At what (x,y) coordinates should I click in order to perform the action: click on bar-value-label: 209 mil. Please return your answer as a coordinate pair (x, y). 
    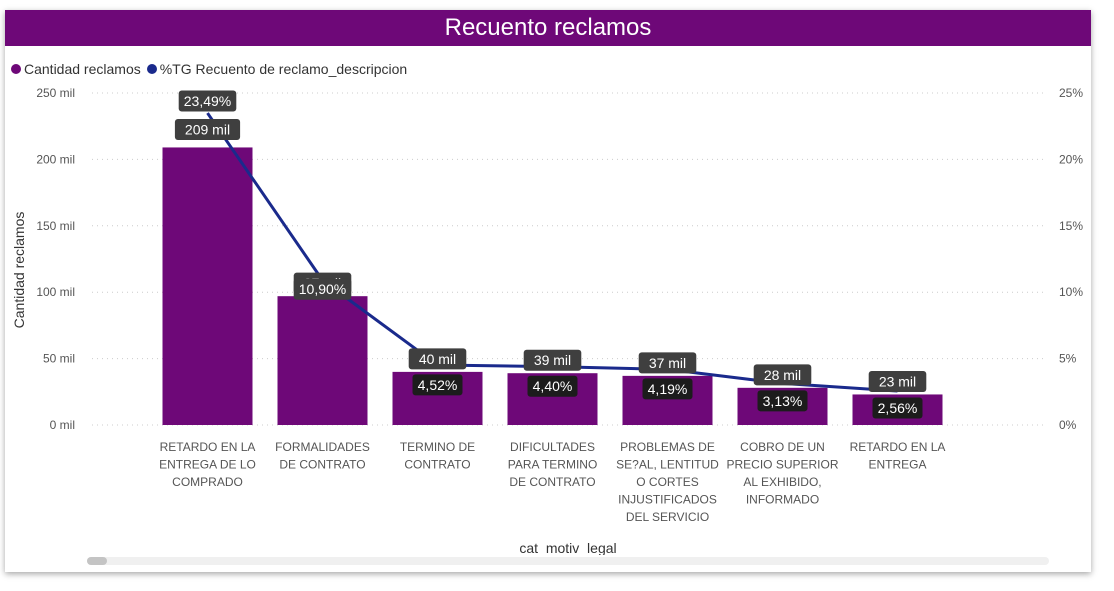
    Looking at the image, I should click on (207, 129).